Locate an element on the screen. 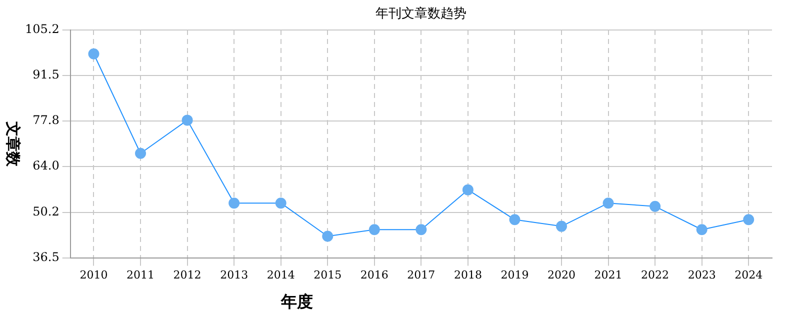 The width and height of the screenshot is (790, 330). x-tick-label: 2021 is located at coordinates (608, 275).